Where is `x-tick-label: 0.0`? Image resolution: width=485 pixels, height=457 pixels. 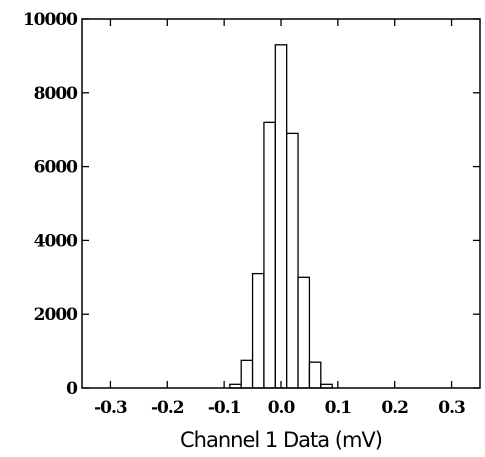
x-tick-label: 0.0 is located at coordinates (282, 408).